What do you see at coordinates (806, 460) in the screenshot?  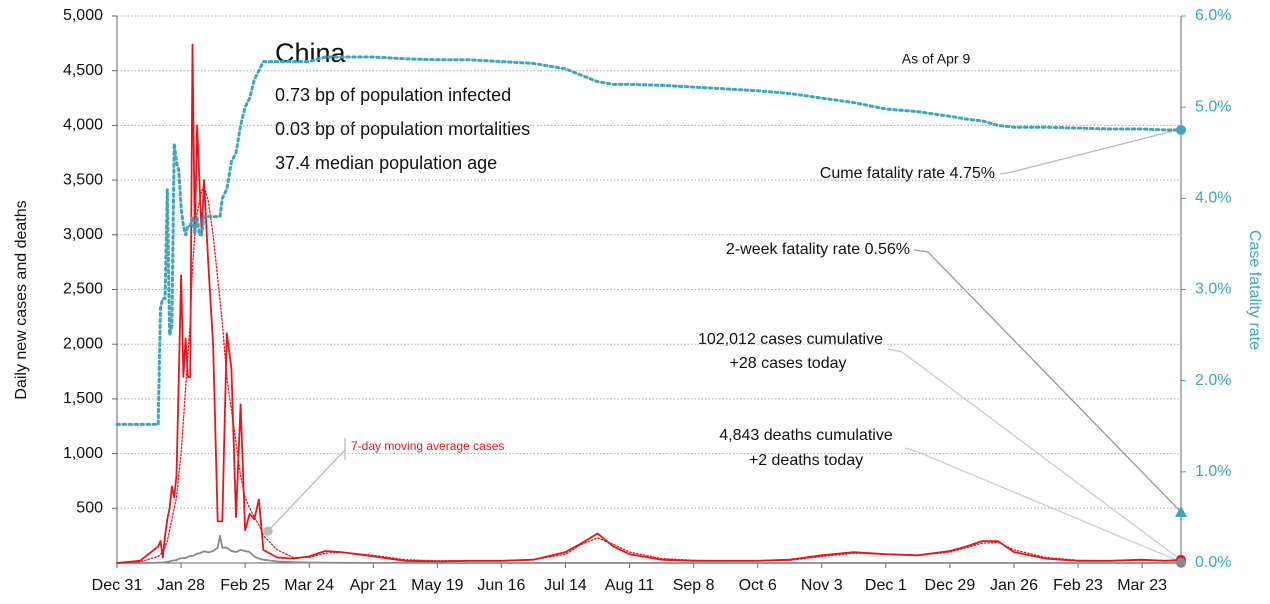 I see `annotation: +2 deaths today` at bounding box center [806, 460].